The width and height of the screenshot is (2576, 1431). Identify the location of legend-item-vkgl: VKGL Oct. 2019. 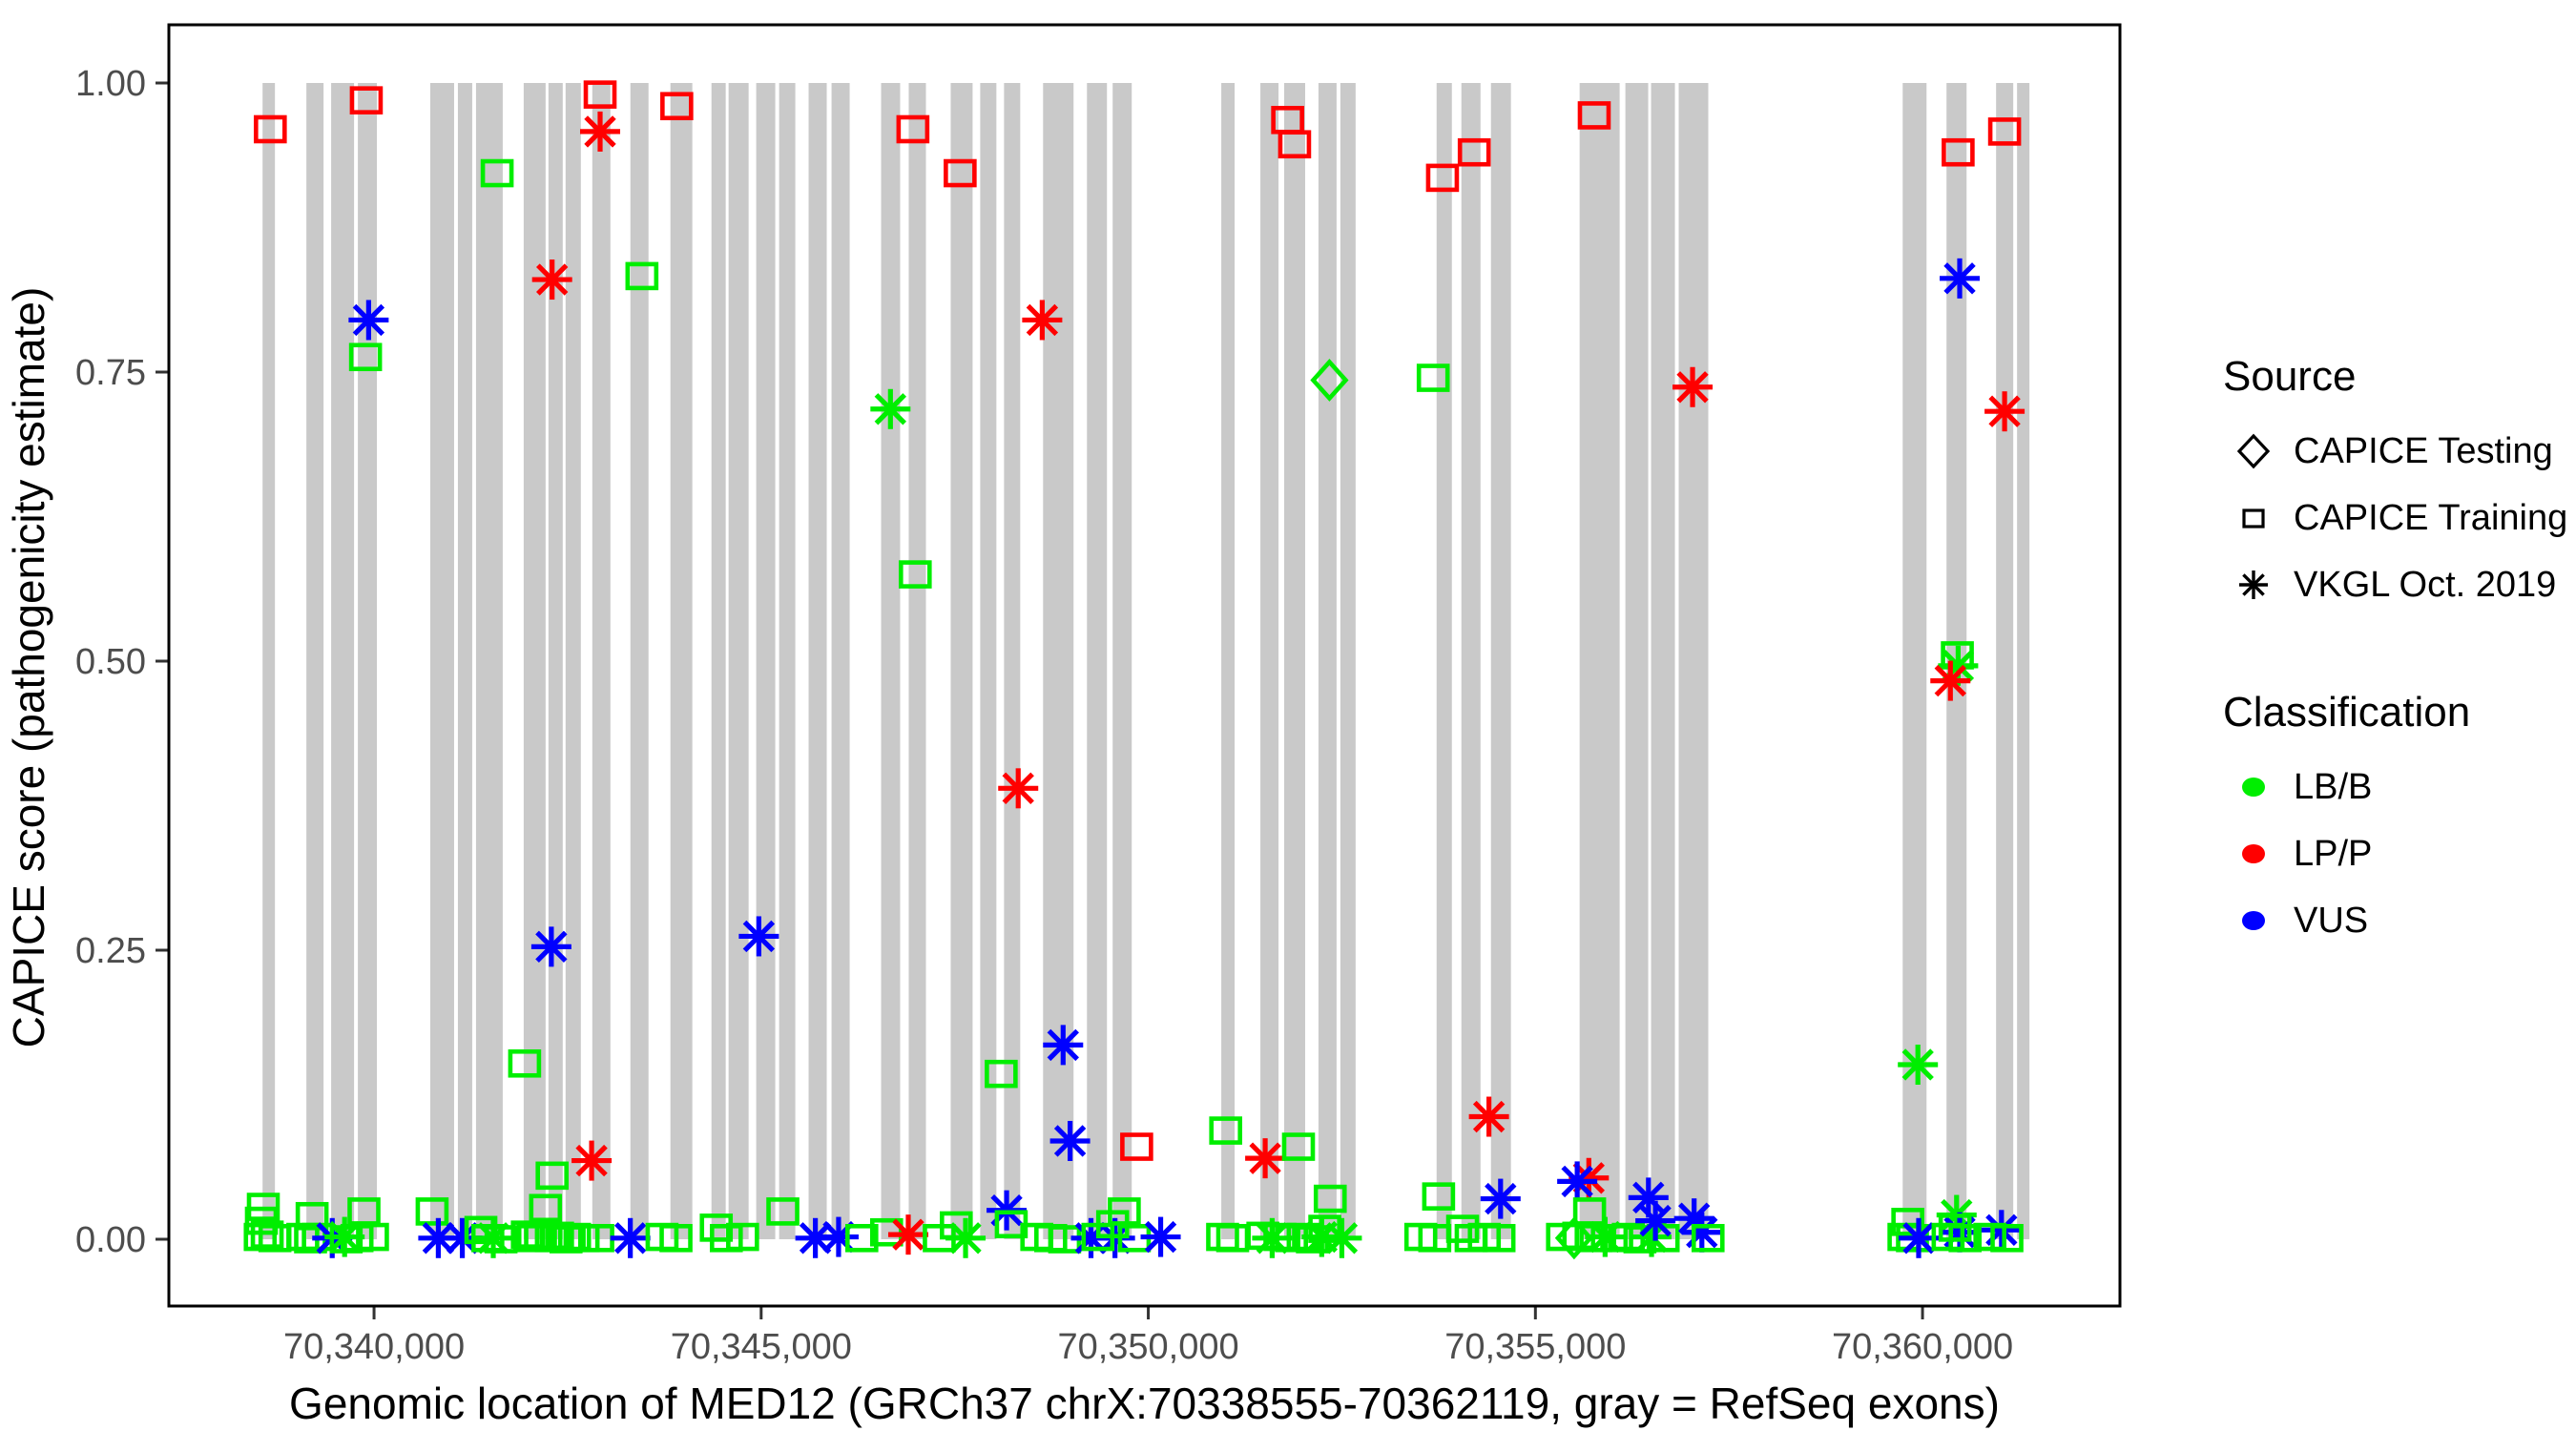
(2399, 584).